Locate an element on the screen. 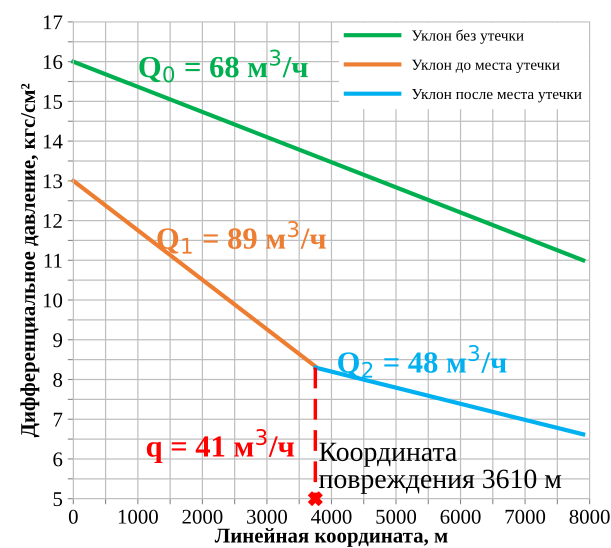  legend-label: Уклон после места утечки is located at coordinates (497, 95).